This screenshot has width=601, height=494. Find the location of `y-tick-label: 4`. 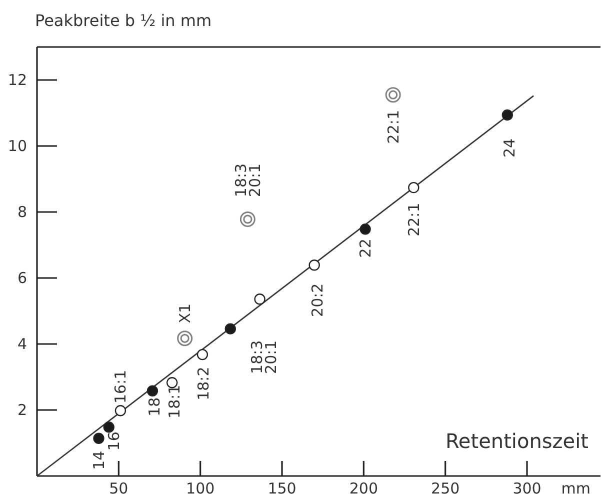

y-tick-label: 4 is located at coordinates (22, 343).